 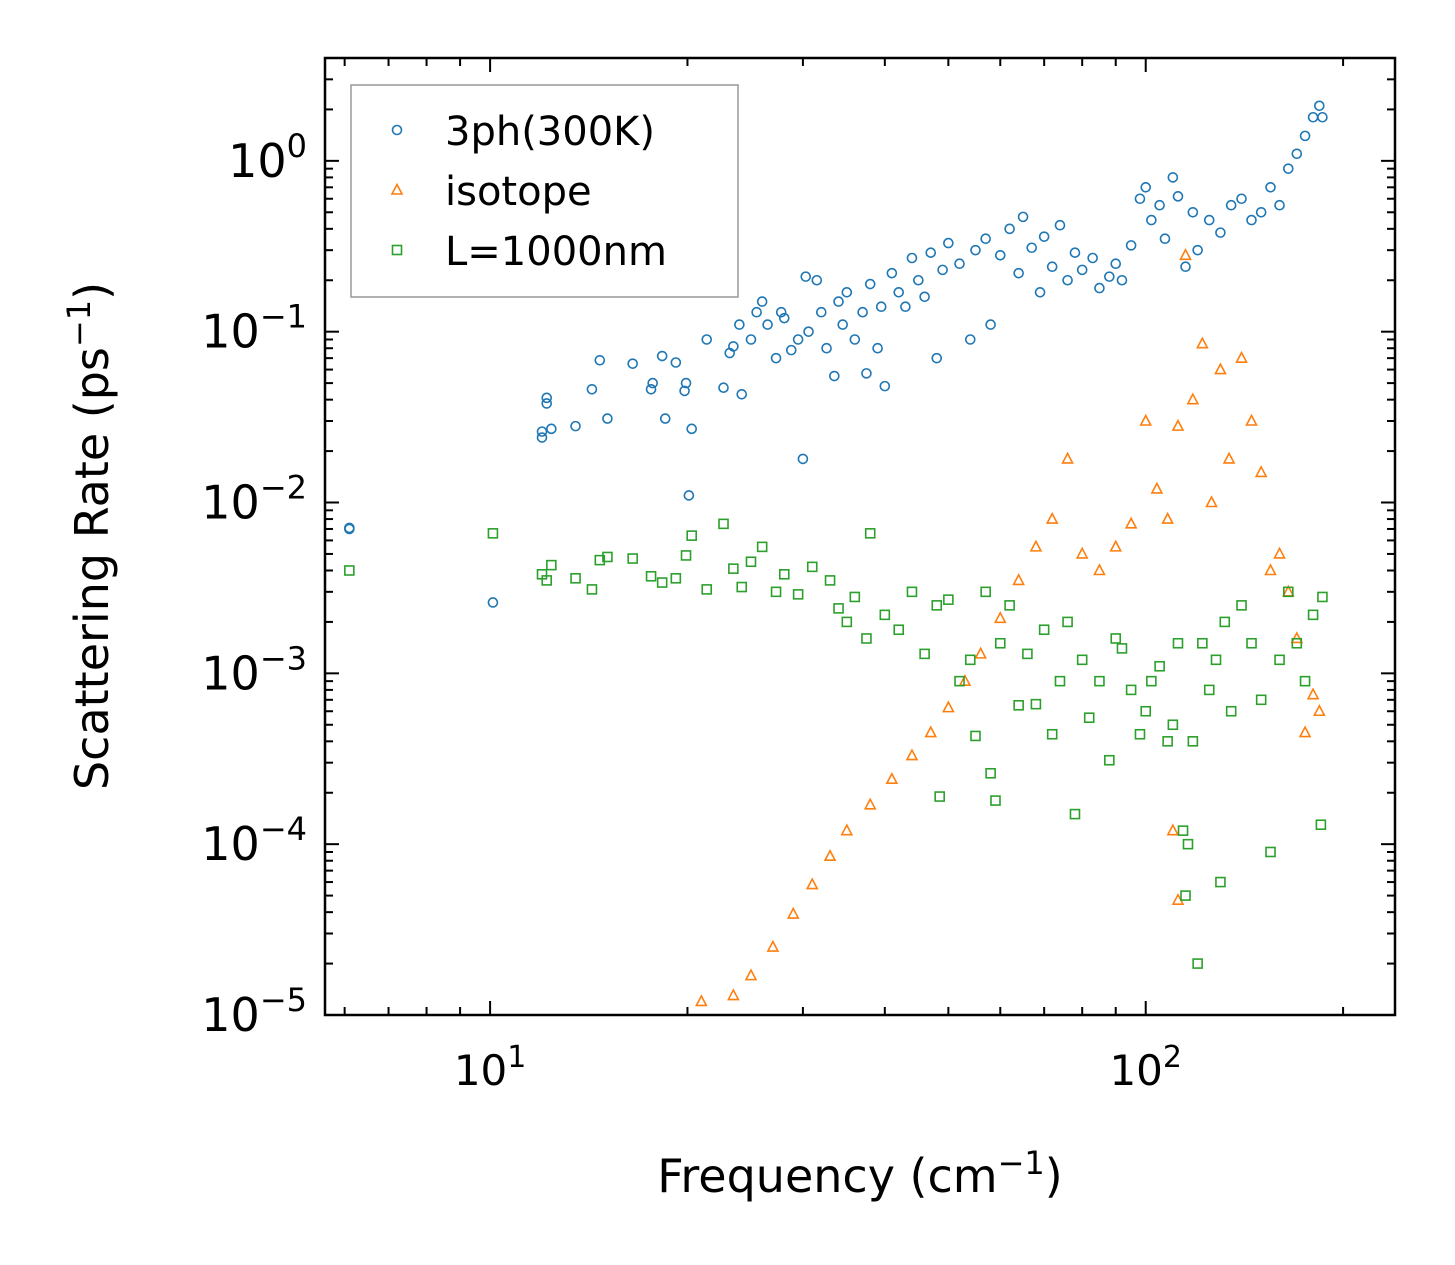 I want to click on y-tick-label: 10⁻², so click(x=254, y=499).